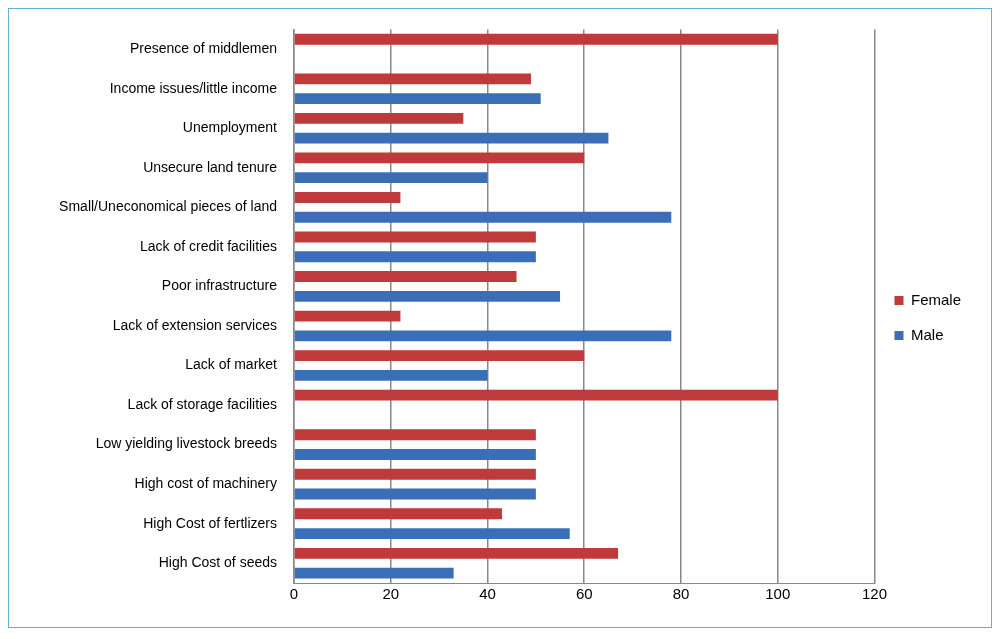  What do you see at coordinates (874, 594) in the screenshot?
I see `x-tick-label: 120` at bounding box center [874, 594].